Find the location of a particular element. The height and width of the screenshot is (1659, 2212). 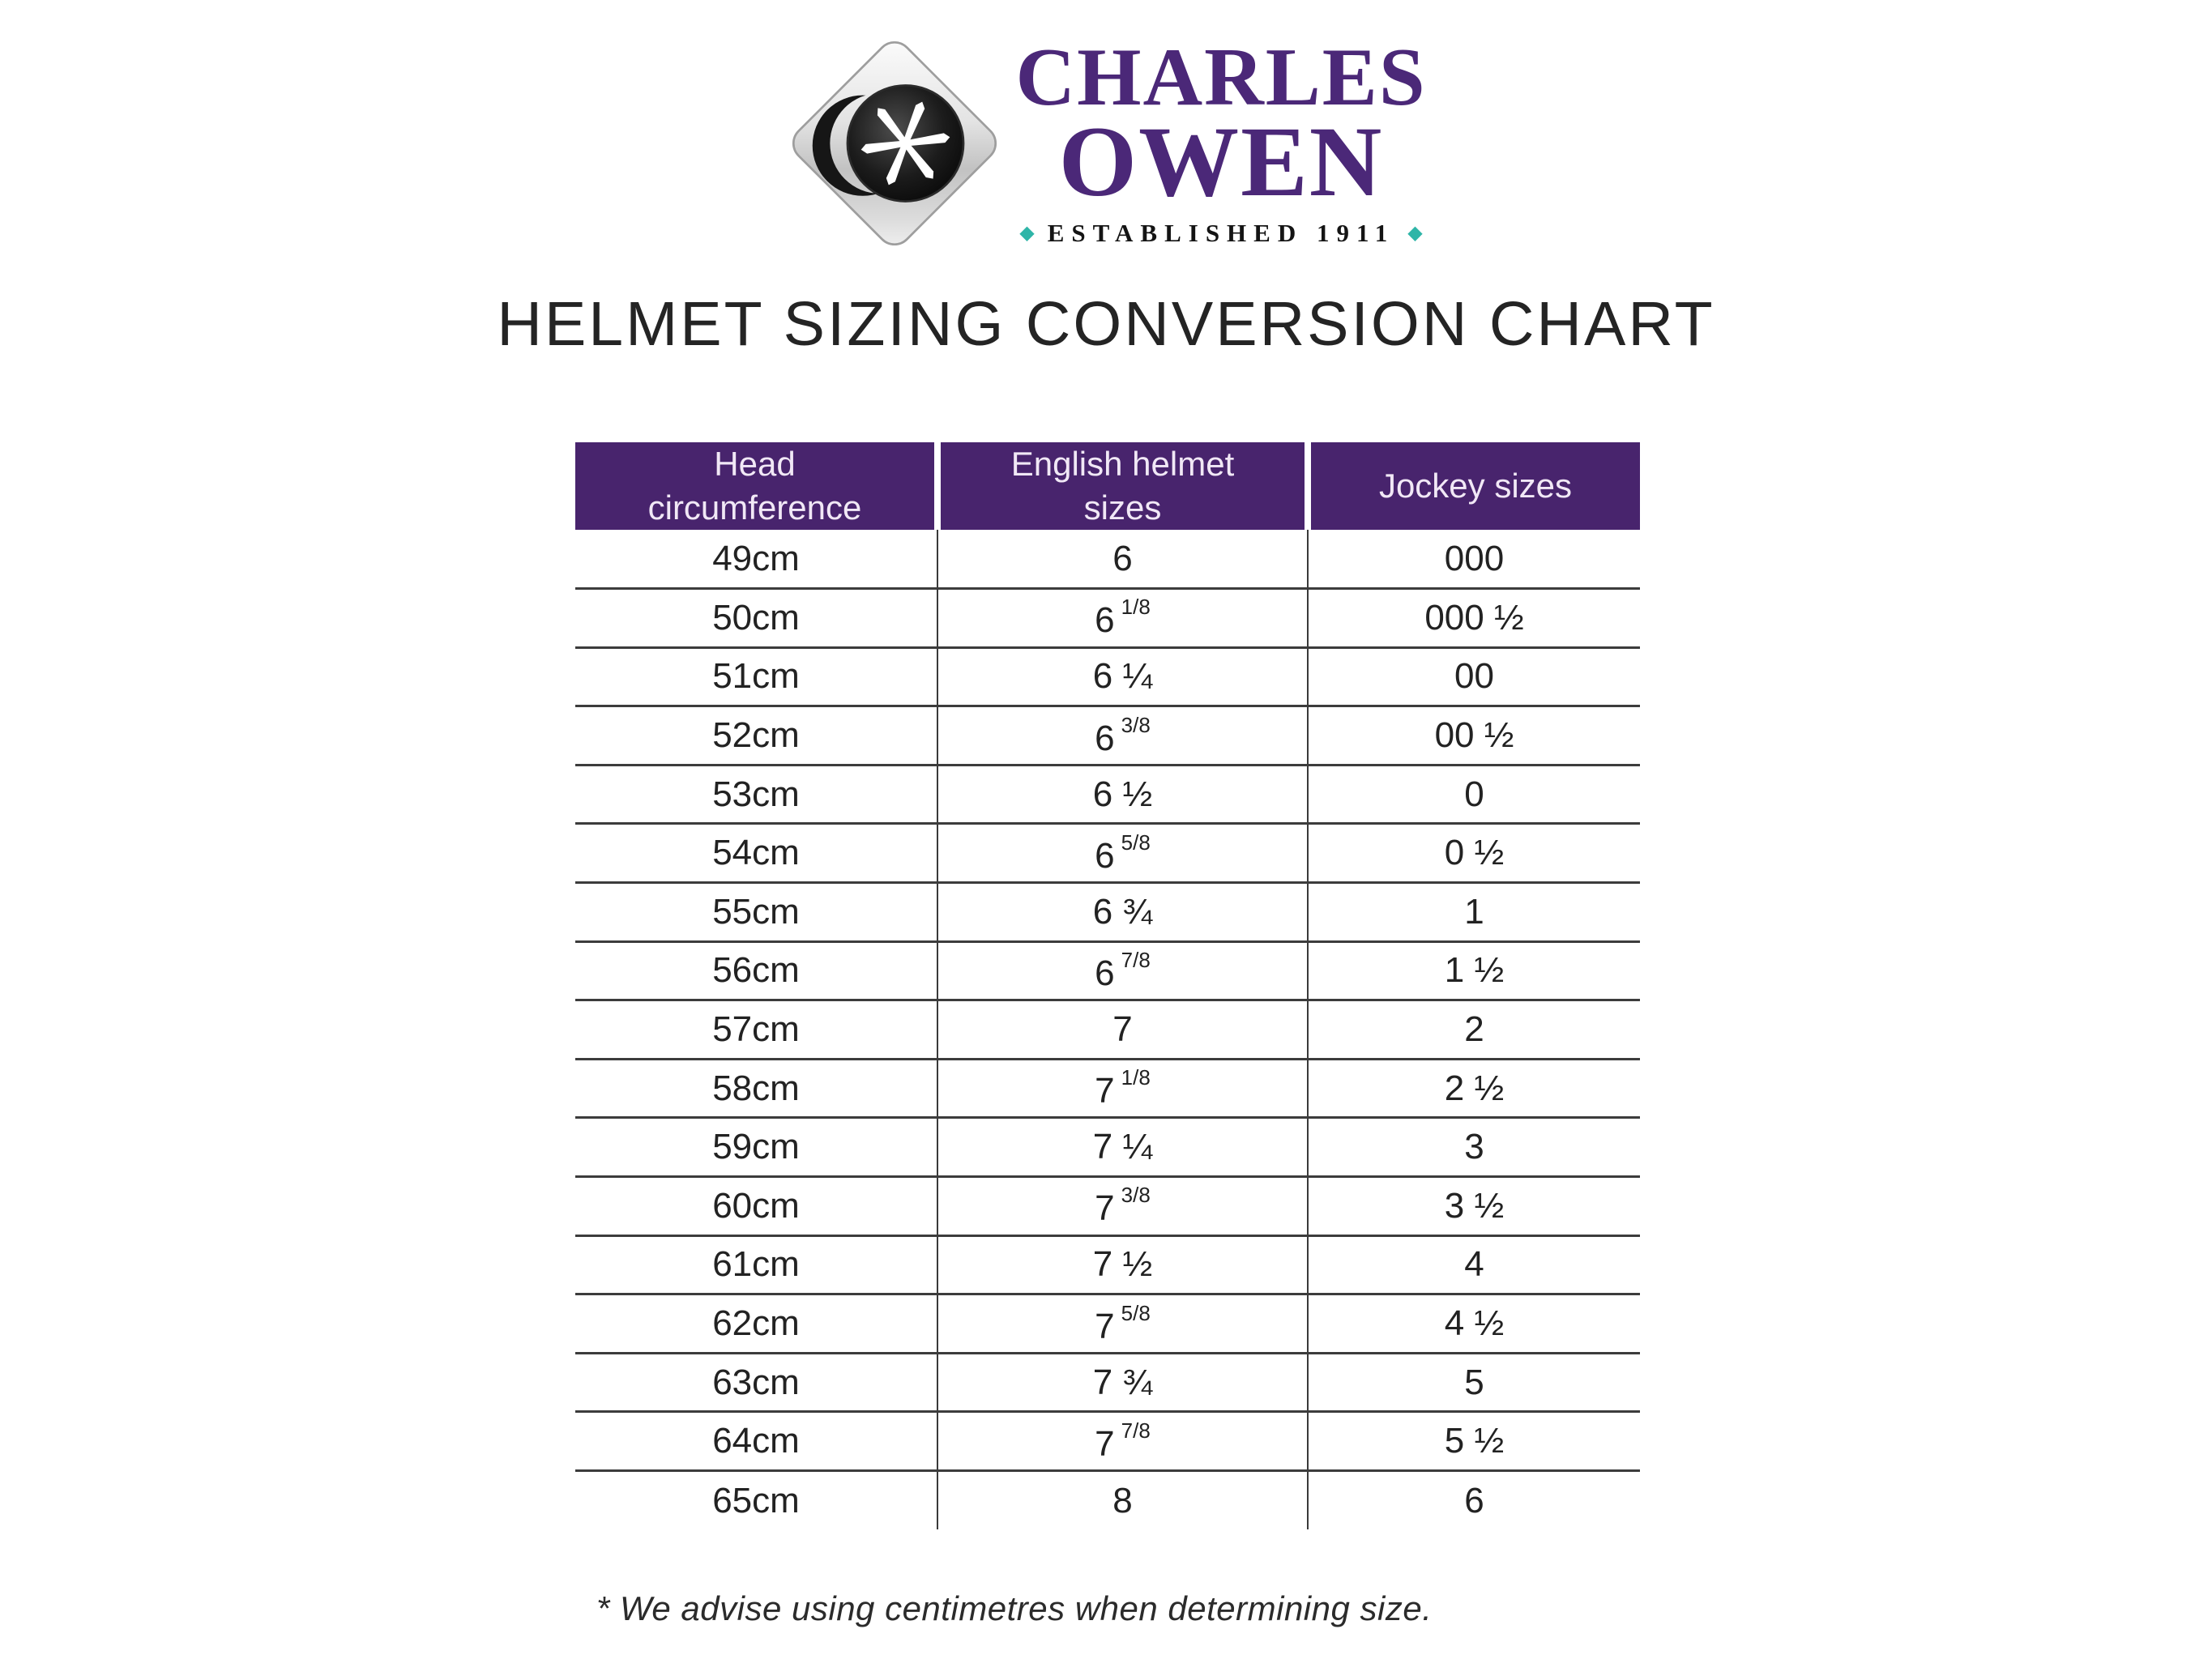

head-circumference-cell: 65cm is located at coordinates (756, 1500).